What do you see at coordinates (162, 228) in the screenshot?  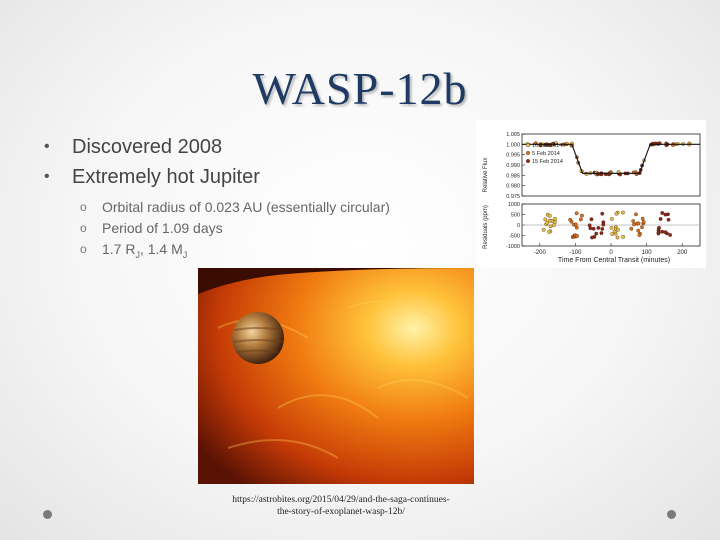 I see `sub-bullet-text: Period of 1.09 days` at bounding box center [162, 228].